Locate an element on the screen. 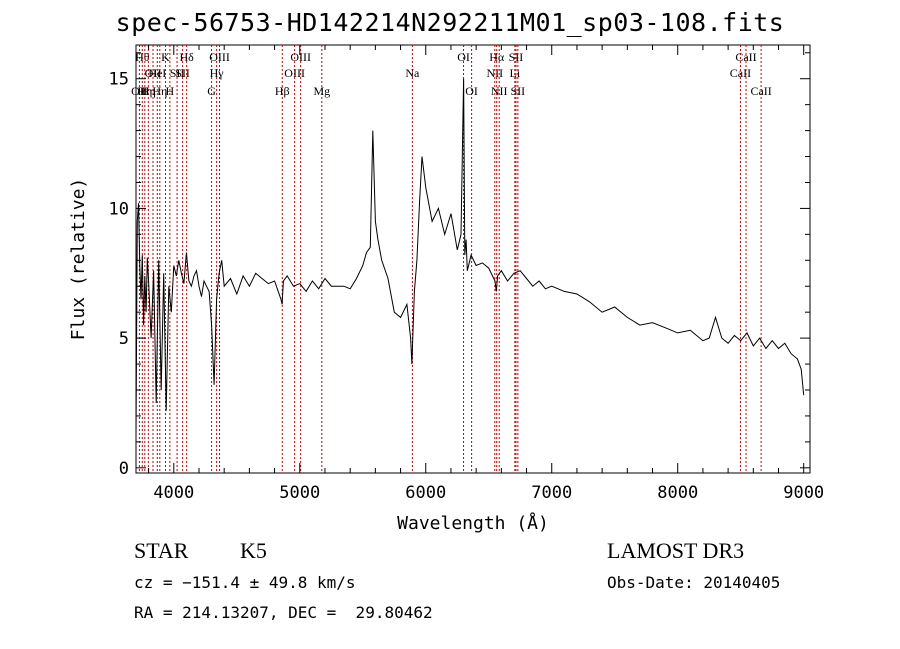 The width and height of the screenshot is (900, 649). line-marker-label: Hθ is located at coordinates (142, 57).